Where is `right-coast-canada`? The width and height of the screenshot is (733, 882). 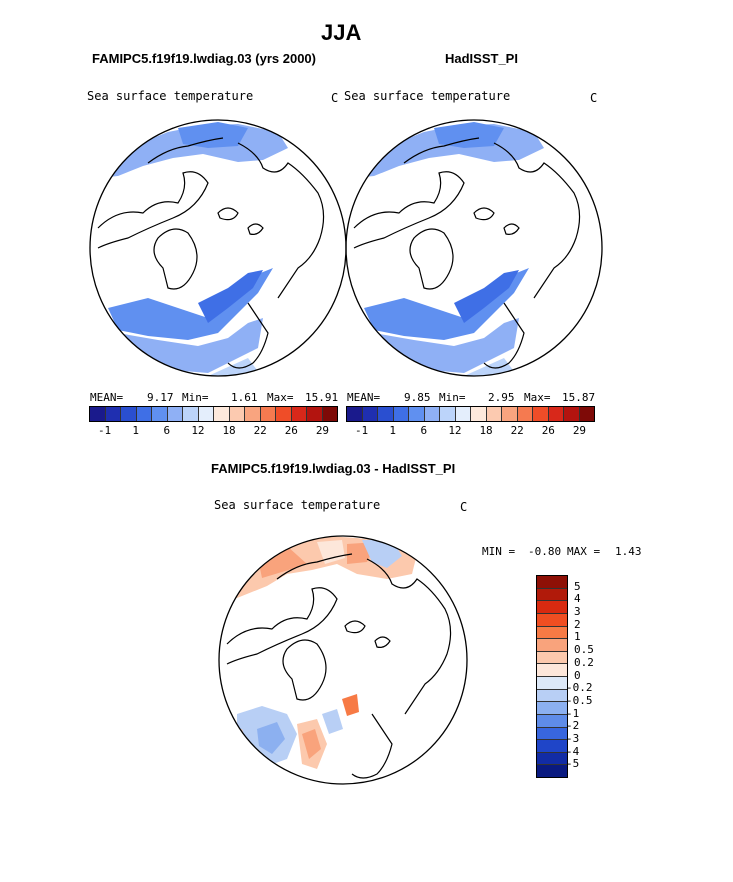
right-coast-canada is located at coordinates (409, 210).